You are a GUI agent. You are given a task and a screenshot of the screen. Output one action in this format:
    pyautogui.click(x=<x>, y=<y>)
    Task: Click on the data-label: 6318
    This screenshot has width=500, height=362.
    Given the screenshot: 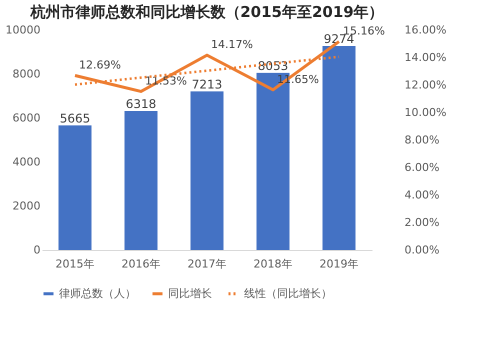 What is the action you would take?
    pyautogui.click(x=141, y=104)
    